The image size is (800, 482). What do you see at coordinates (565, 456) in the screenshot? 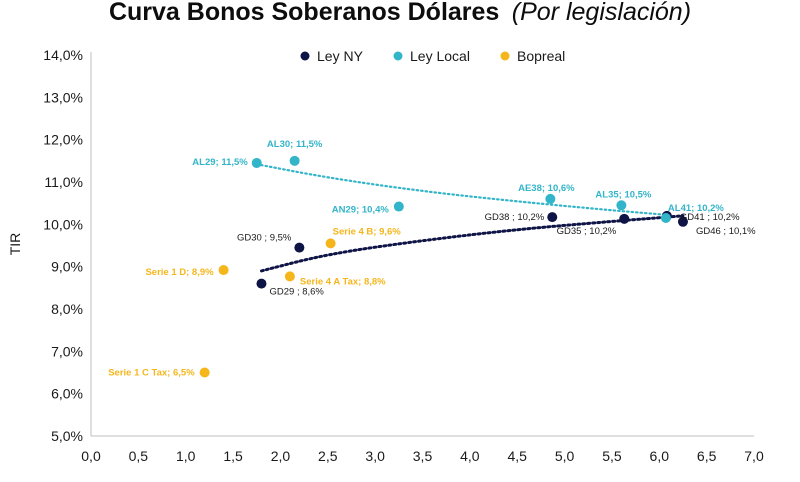
I see `x-tick-label: 5,0` at bounding box center [565, 456].